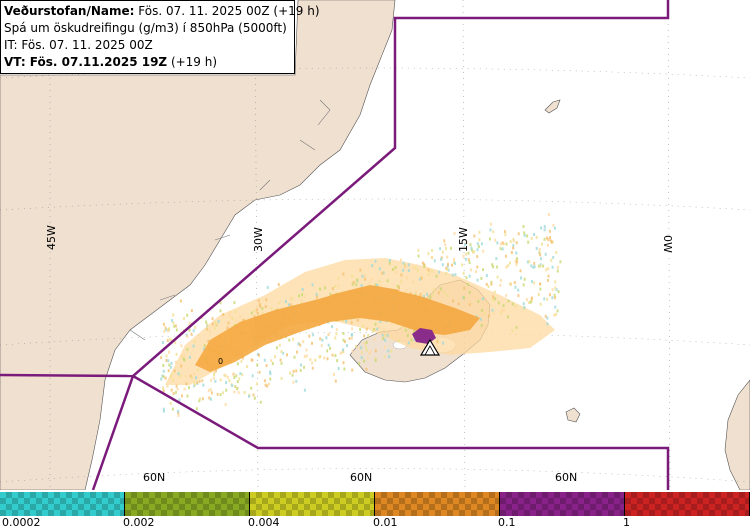  What do you see at coordinates (360, 321) in the screenshot?
I see `ash-plume-light` at bounding box center [360, 321].